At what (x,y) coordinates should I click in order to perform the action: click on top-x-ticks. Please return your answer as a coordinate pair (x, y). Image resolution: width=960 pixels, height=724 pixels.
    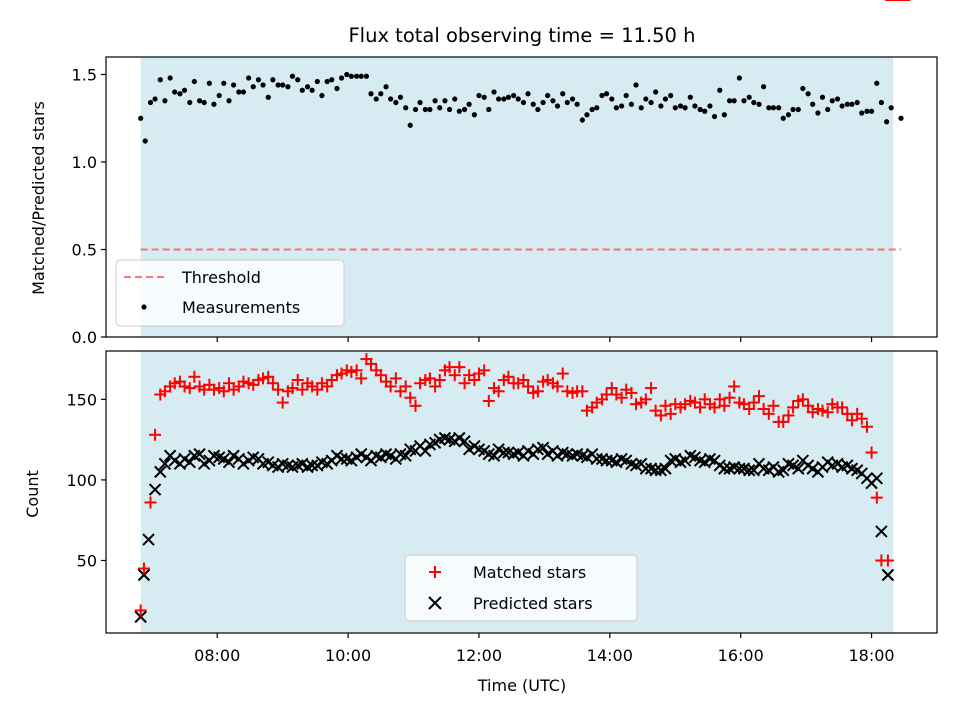
    Looking at the image, I should click on (544, 339).